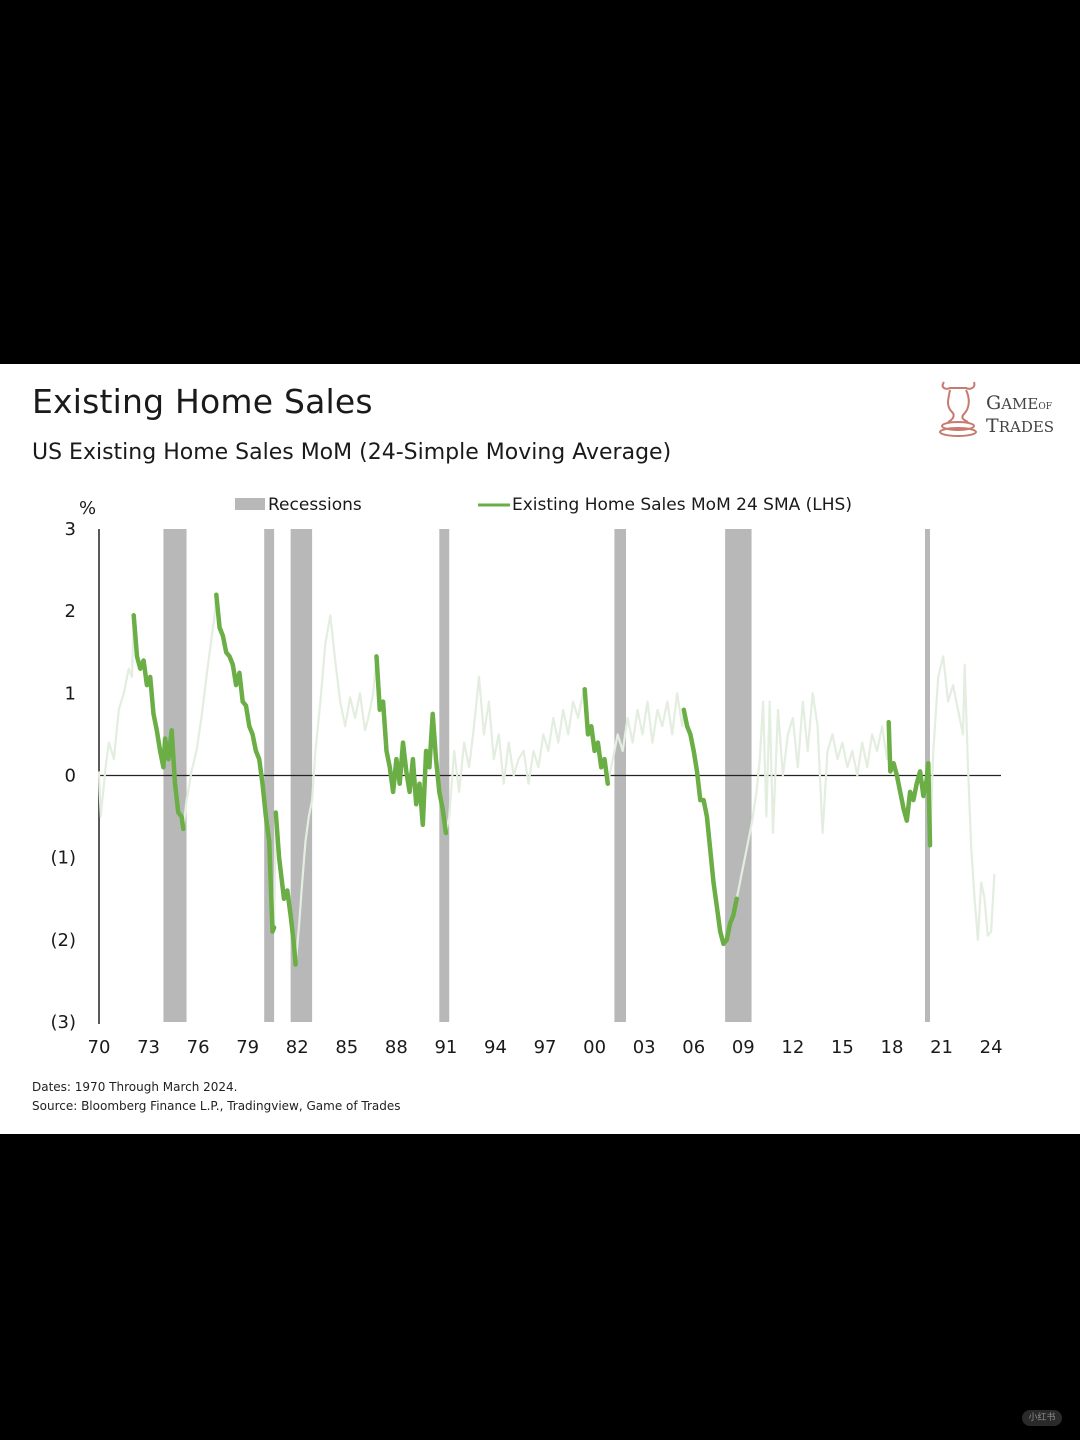 Image resolution: width=1080 pixels, height=1440 pixels. Describe the element at coordinates (250, 504) in the screenshot. I see `legend-recessions-swatch` at that location.